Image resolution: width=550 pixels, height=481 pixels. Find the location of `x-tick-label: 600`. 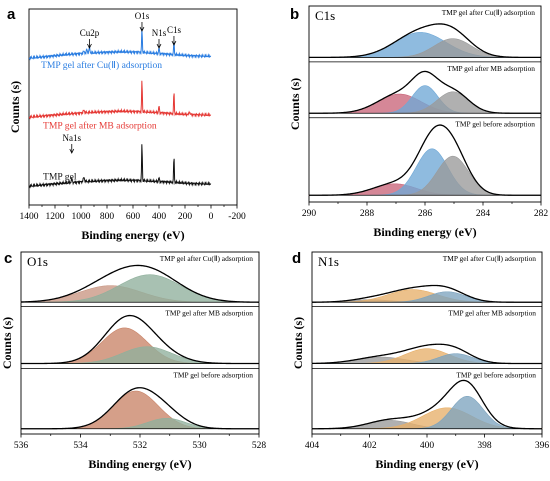

x-tick-label: 600 is located at coordinates (133, 217).